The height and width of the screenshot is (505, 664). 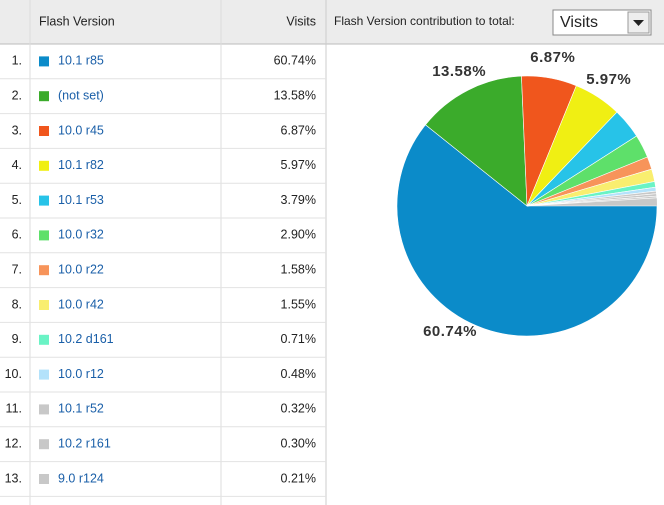 What do you see at coordinates (81, 200) in the screenshot?
I see `version-link: 10.1 r53` at bounding box center [81, 200].